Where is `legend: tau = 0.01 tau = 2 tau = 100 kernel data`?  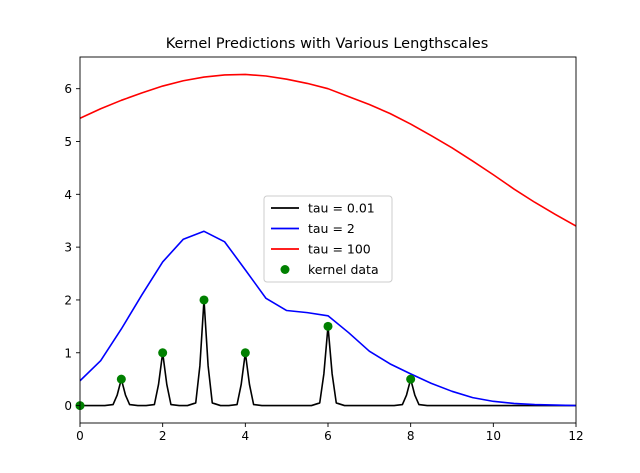 legend: tau = 0.01 tau = 2 tau = 100 kernel data is located at coordinates (328, 239).